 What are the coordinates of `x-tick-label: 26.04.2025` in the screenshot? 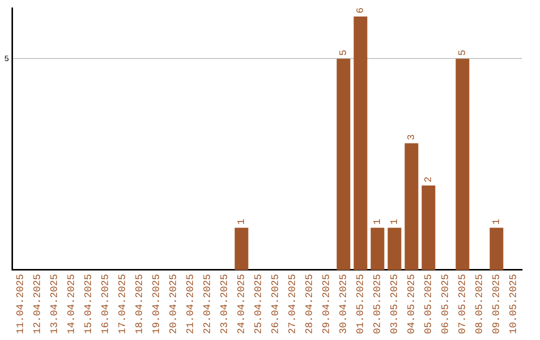 It's located at (276, 304).